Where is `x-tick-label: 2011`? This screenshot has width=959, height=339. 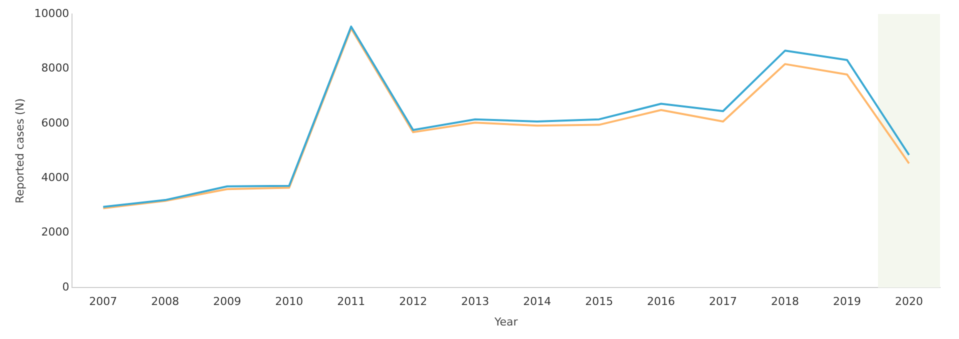 x-tick-label: 2011 is located at coordinates (351, 301).